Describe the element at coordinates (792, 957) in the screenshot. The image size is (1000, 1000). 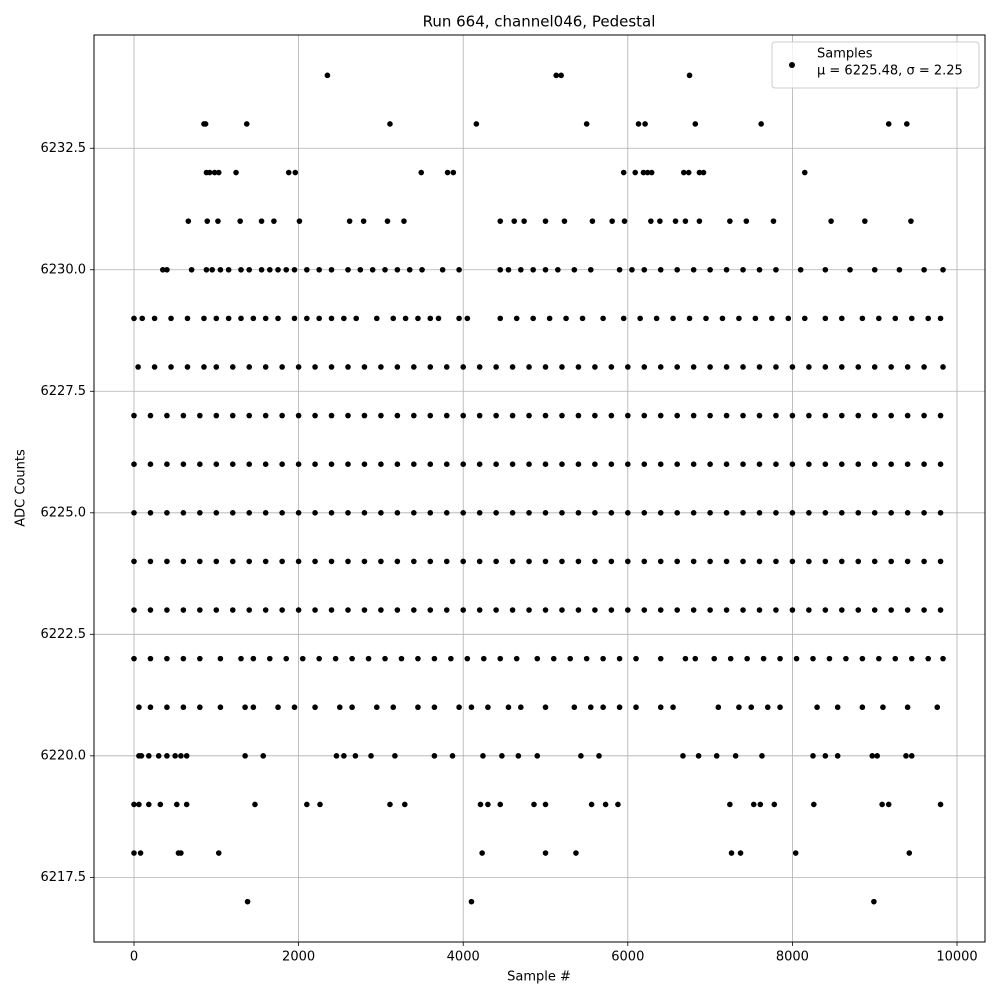
I see `x-tick-label: 8000` at that location.